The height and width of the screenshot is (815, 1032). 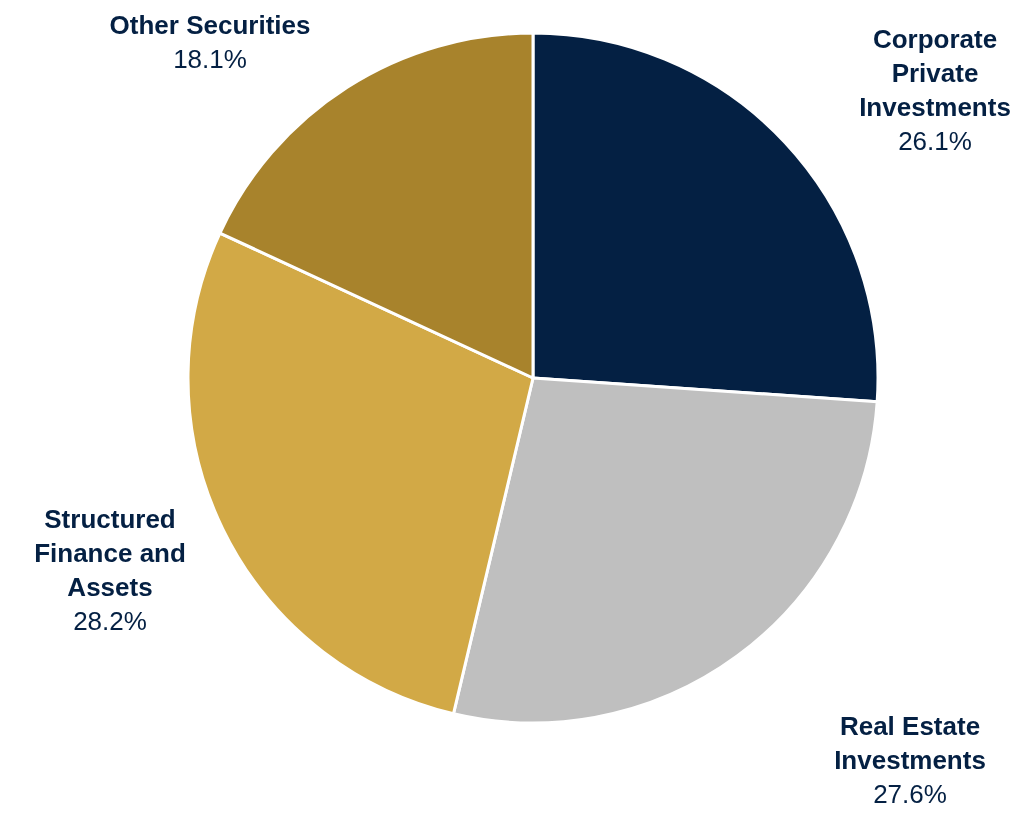 What do you see at coordinates (110, 621) in the screenshot?
I see `data-label: 28.2%` at bounding box center [110, 621].